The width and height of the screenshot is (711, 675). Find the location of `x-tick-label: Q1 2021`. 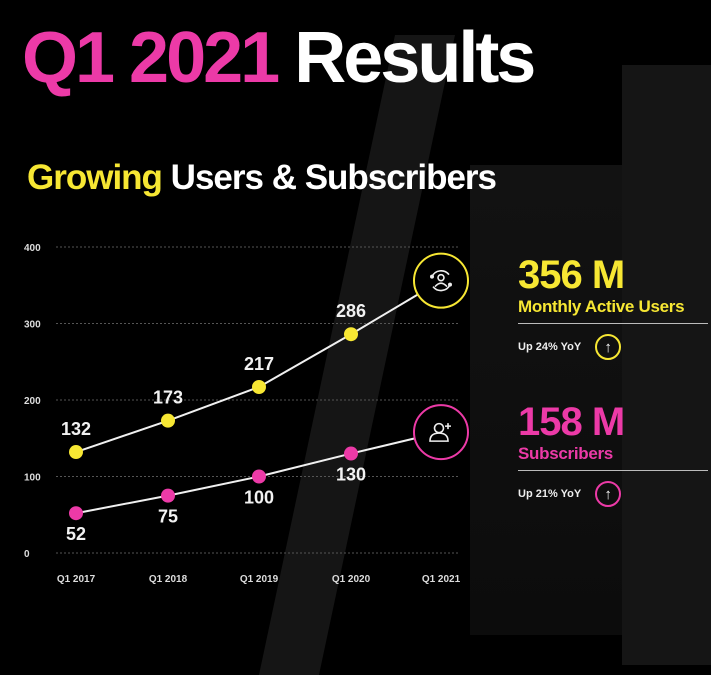

x-tick-label: Q1 2021 is located at coordinates (441, 579).